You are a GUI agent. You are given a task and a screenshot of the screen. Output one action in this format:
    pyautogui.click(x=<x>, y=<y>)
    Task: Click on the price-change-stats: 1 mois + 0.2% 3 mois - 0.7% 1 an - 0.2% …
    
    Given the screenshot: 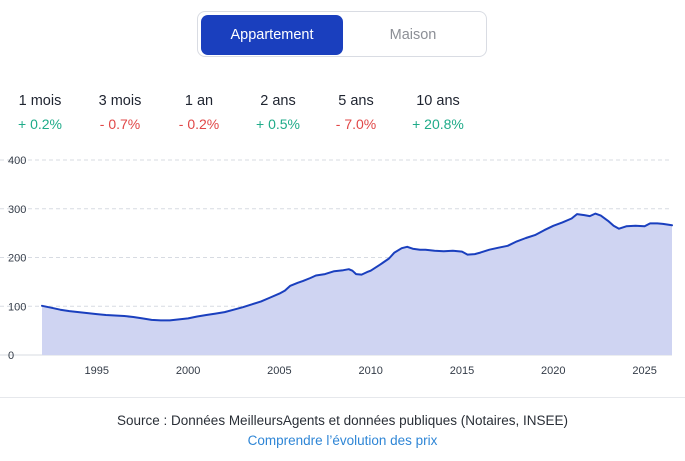 What is the action you would take?
    pyautogui.click(x=342, y=114)
    